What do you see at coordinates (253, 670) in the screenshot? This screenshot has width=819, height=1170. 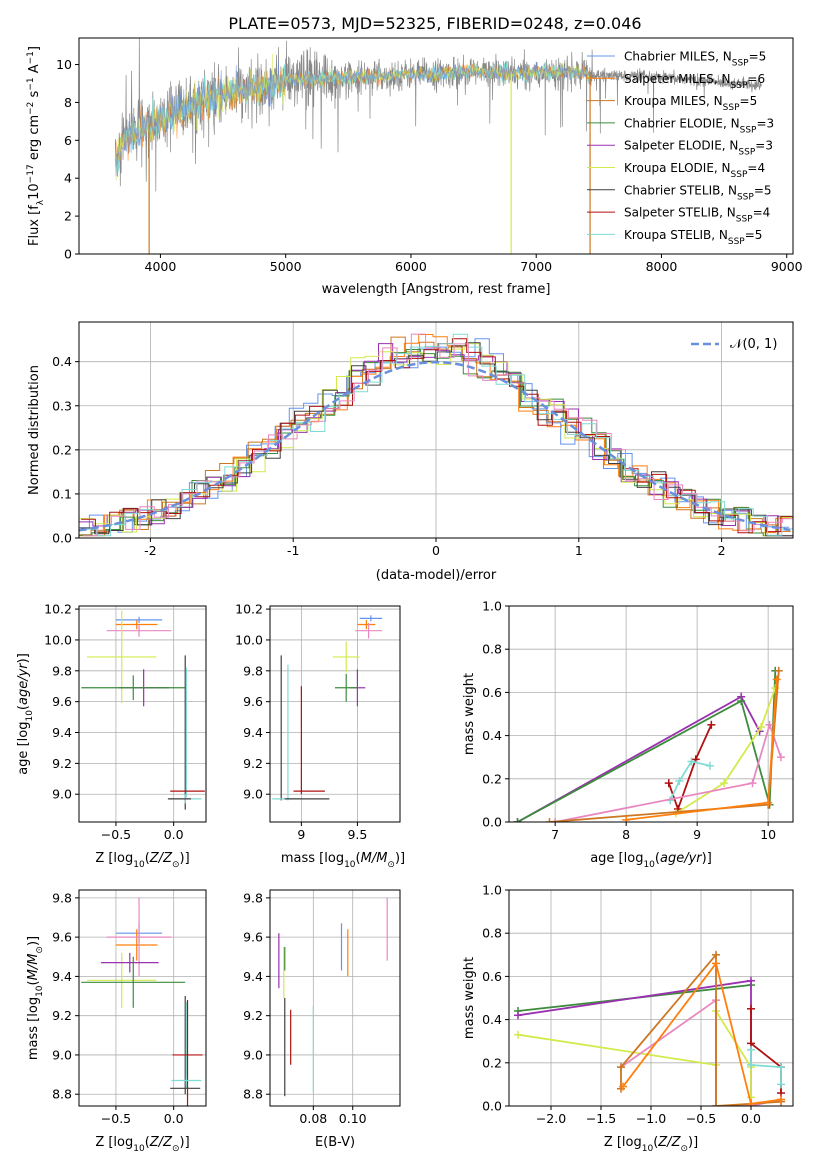 I see `y-tick-label: 9.8` at bounding box center [253, 670].